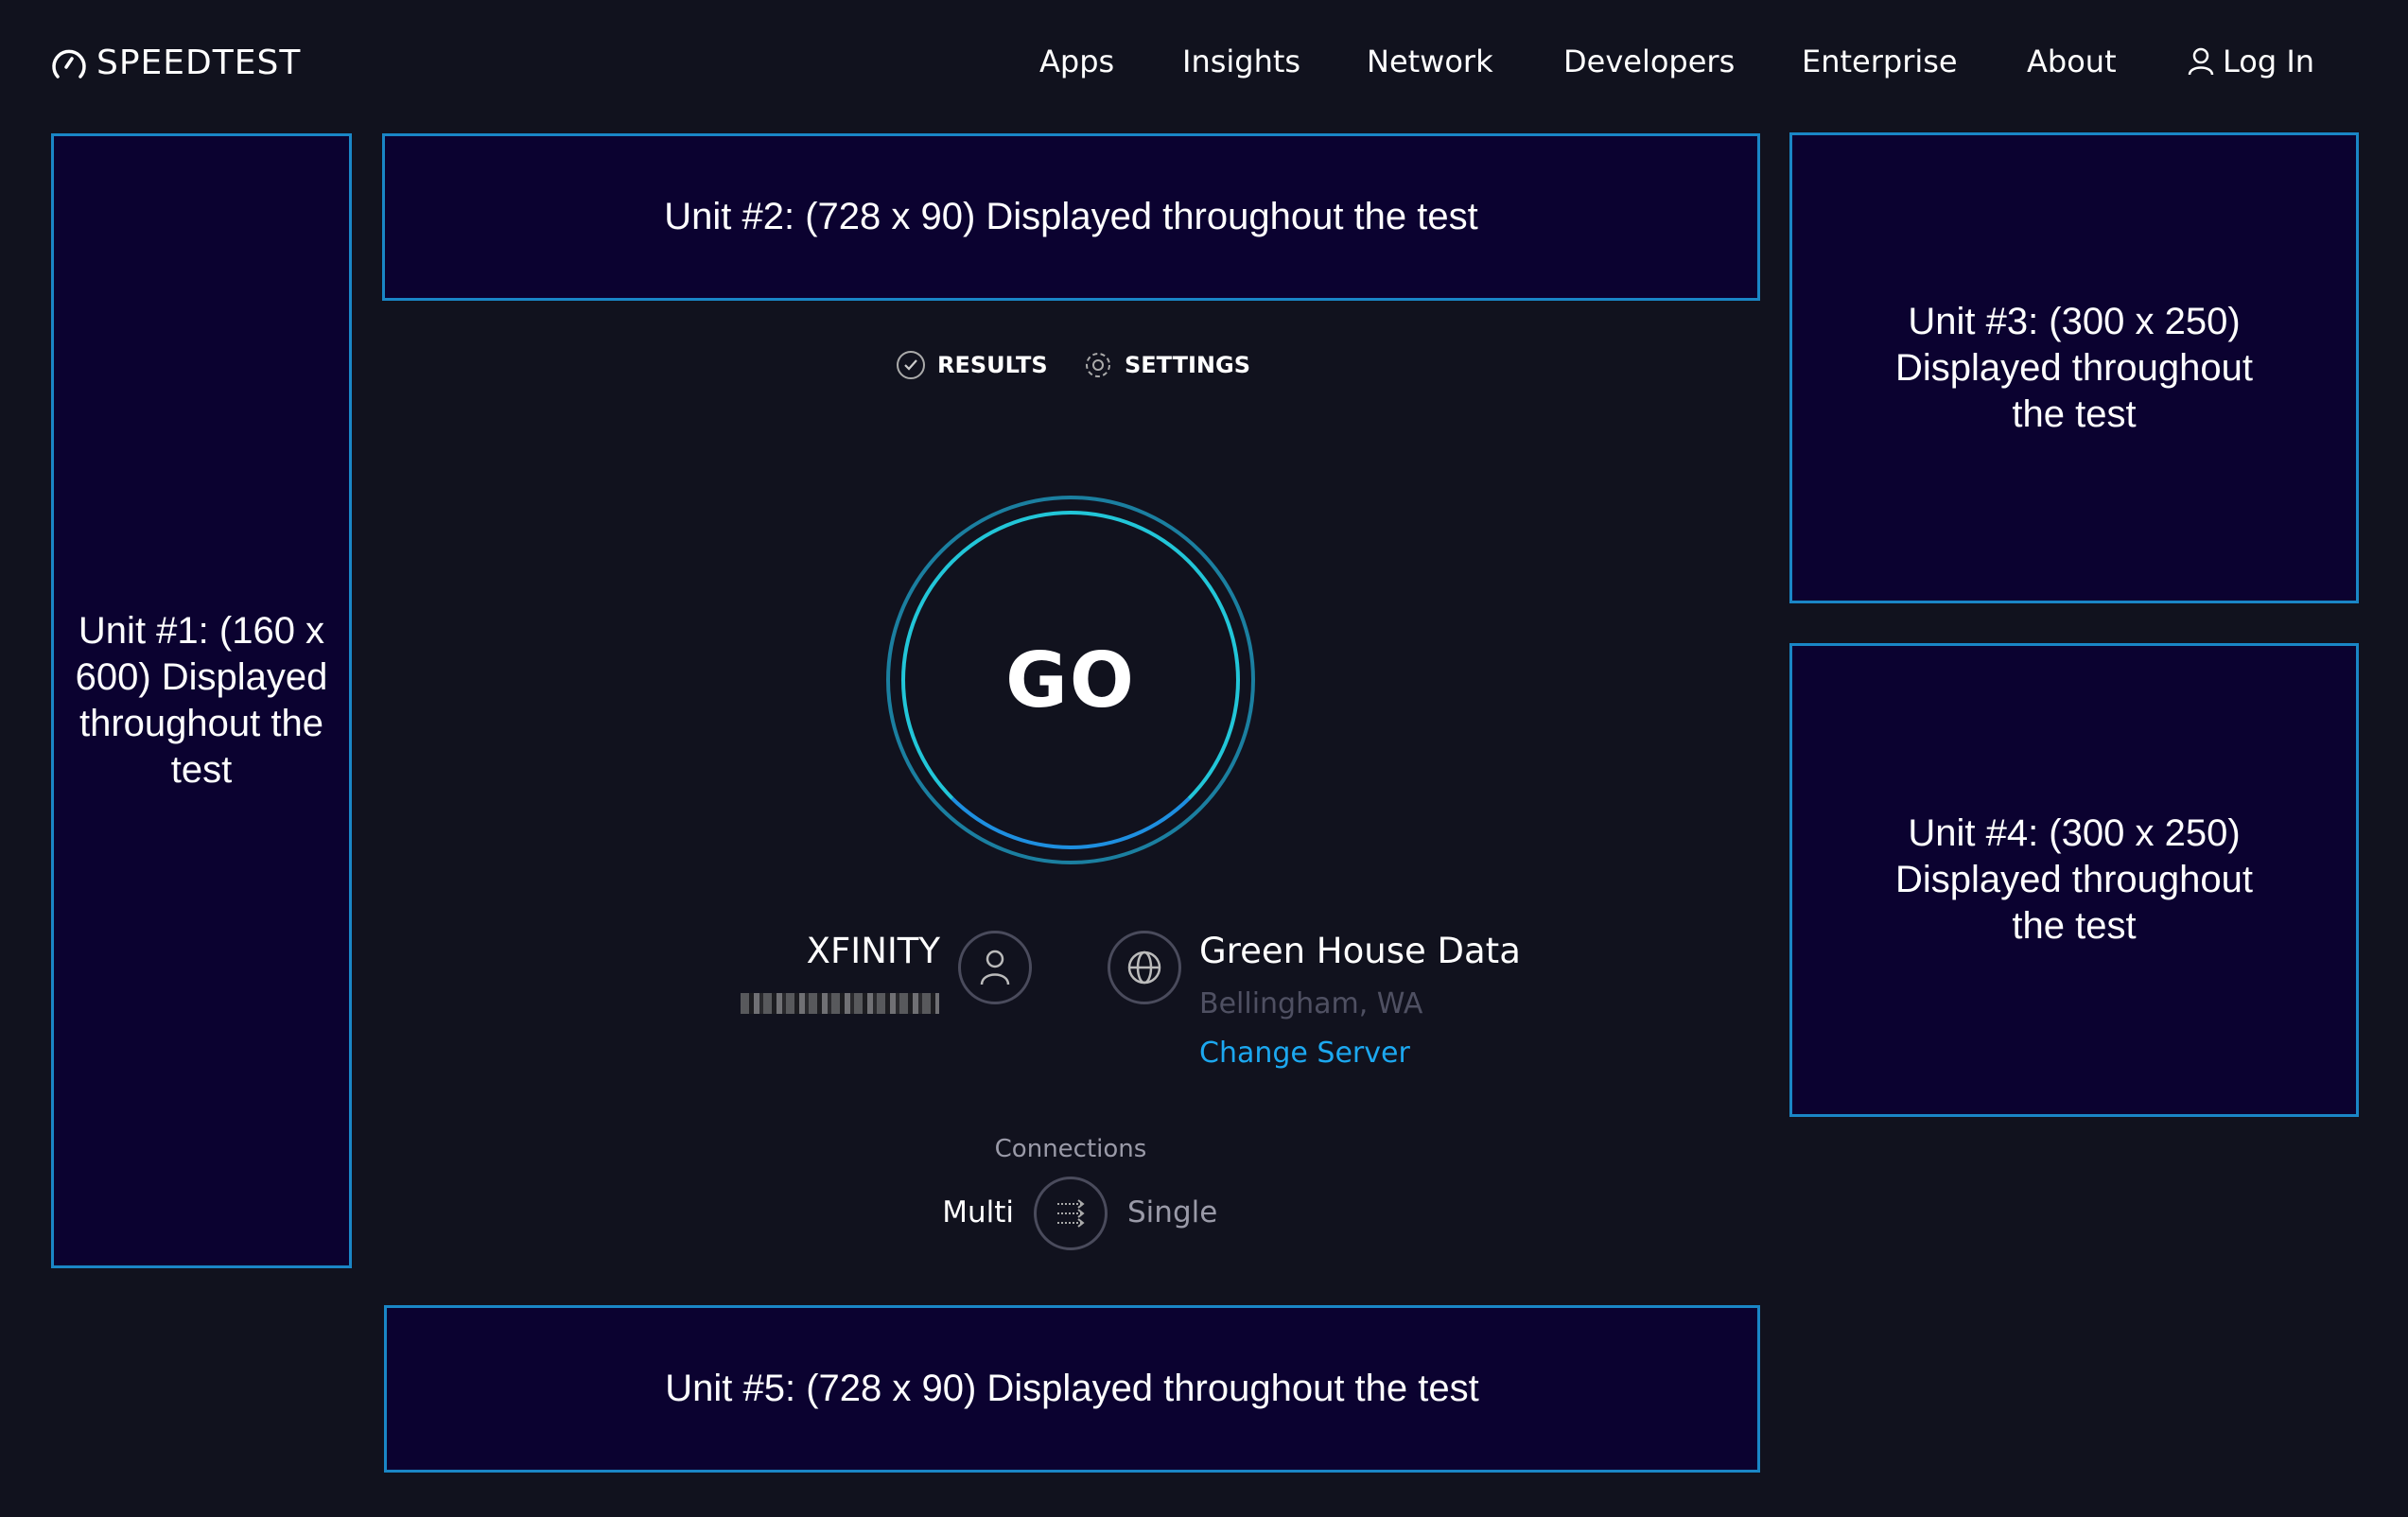 Image resolution: width=2408 pixels, height=1517 pixels. What do you see at coordinates (69, 63) in the screenshot?
I see `gauge-icon` at bounding box center [69, 63].